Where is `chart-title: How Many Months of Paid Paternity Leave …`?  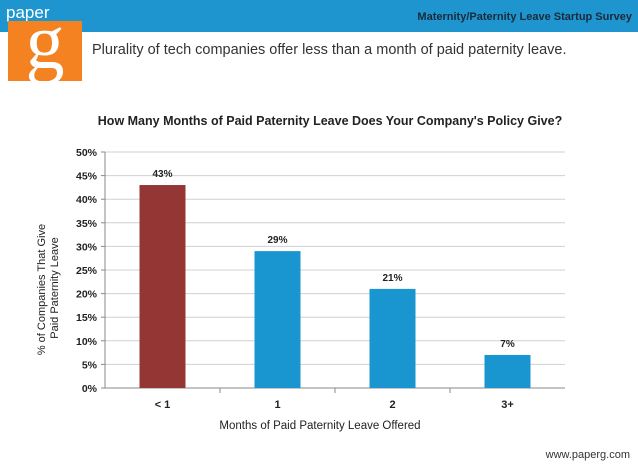
chart-title: How Many Months of Paid Paternity Leave … is located at coordinates (330, 121).